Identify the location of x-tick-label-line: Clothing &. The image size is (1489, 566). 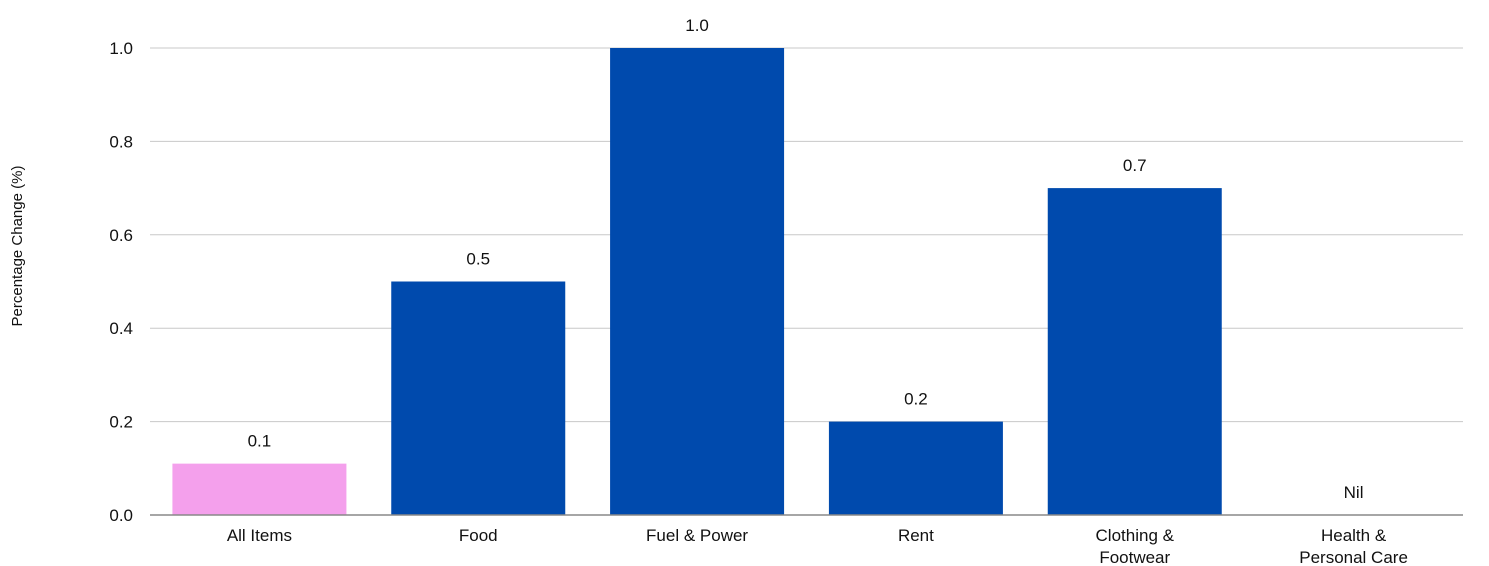
(1135, 535).